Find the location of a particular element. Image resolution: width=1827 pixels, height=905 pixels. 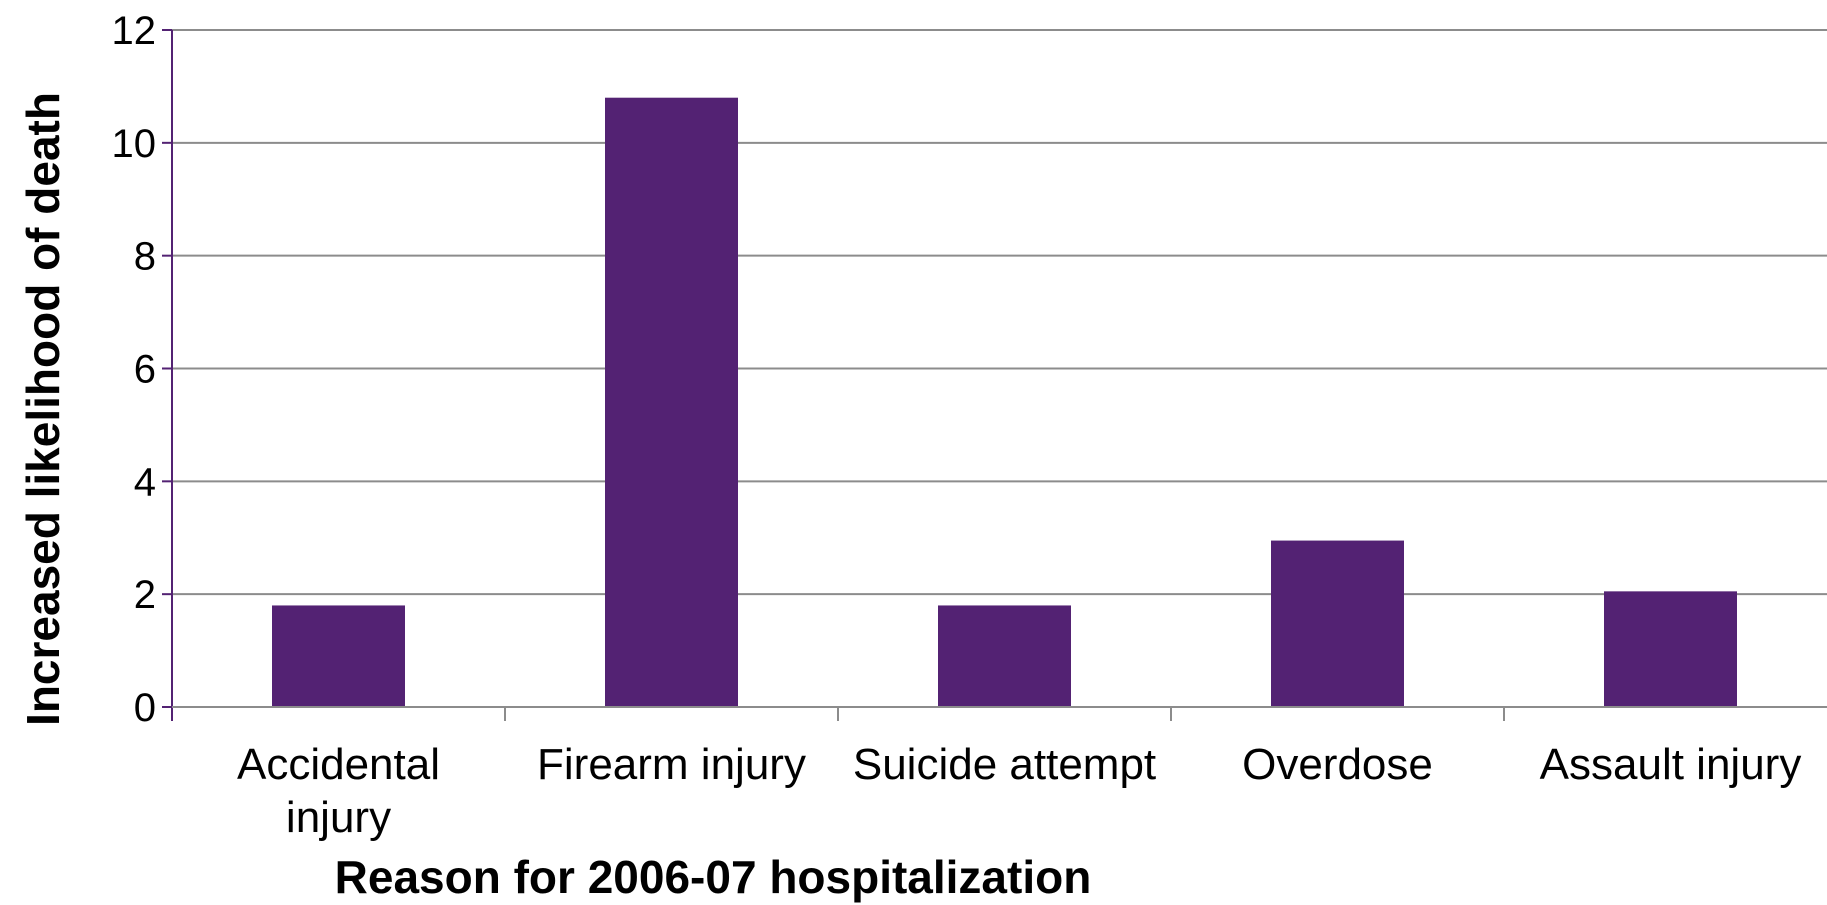

x-category-label: Assault injury is located at coordinates (1671, 764).